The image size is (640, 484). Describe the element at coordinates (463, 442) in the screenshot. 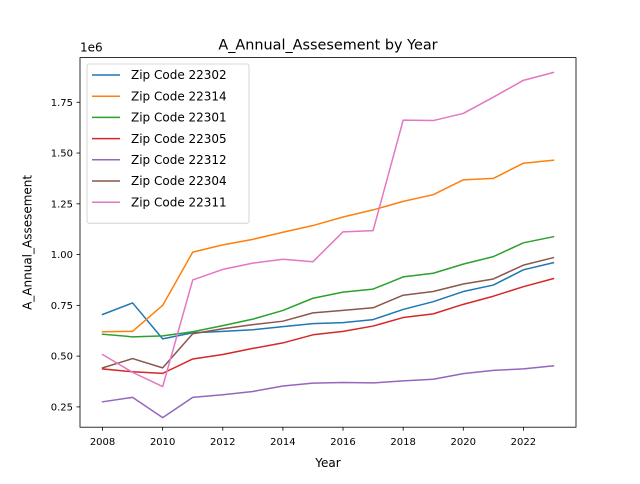

I see `x-tick-label: 2020` at that location.